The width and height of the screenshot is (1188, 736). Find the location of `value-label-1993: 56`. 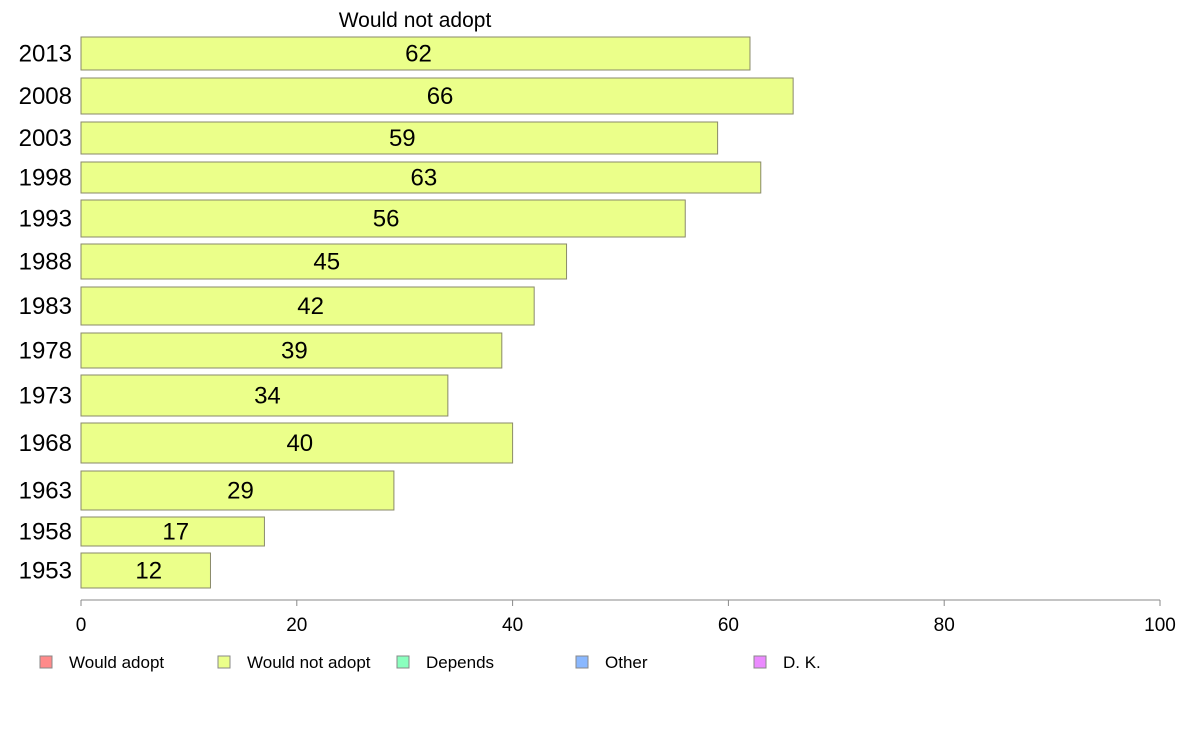

value-label-1993: 56 is located at coordinates (386, 219).